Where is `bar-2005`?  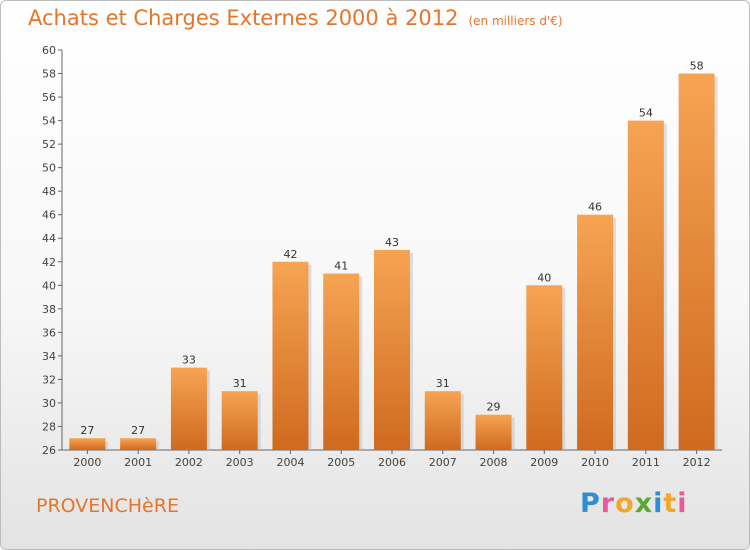
bar-2005 is located at coordinates (341, 361).